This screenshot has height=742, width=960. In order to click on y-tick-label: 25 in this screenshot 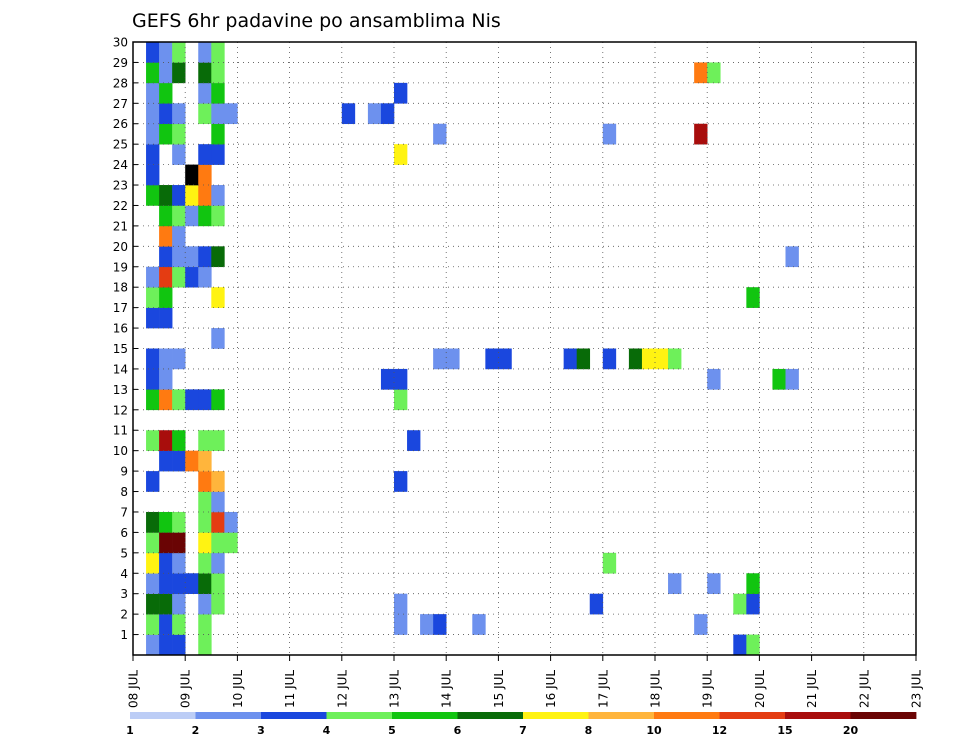, I will do `click(120, 145)`.